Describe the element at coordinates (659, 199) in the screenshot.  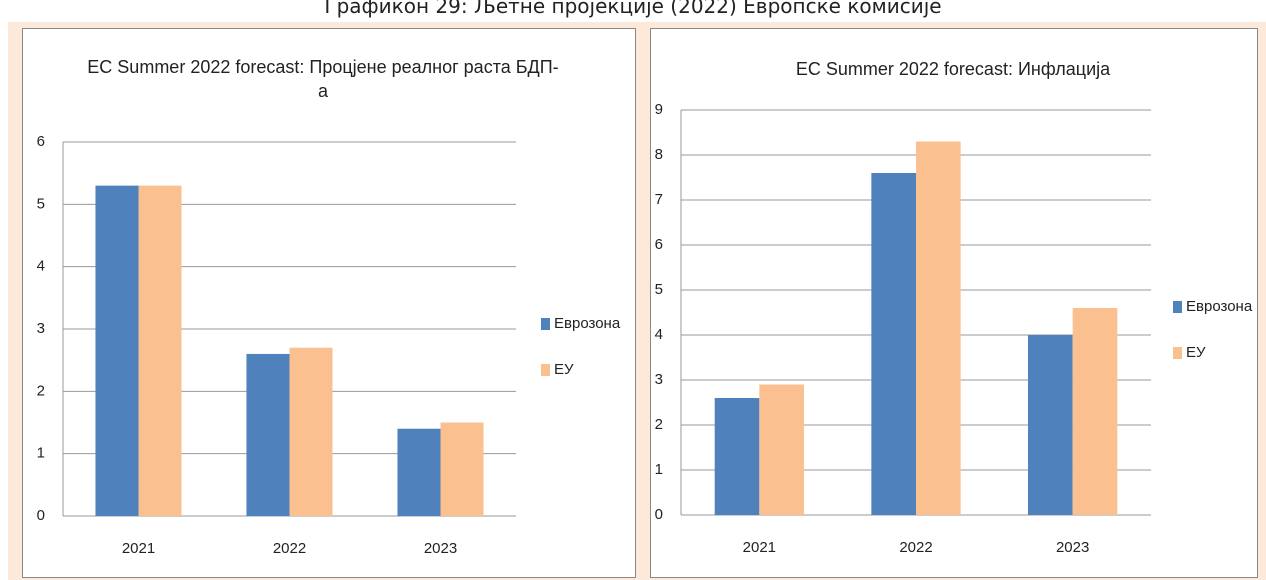
I see `y-tick-label: 7` at that location.